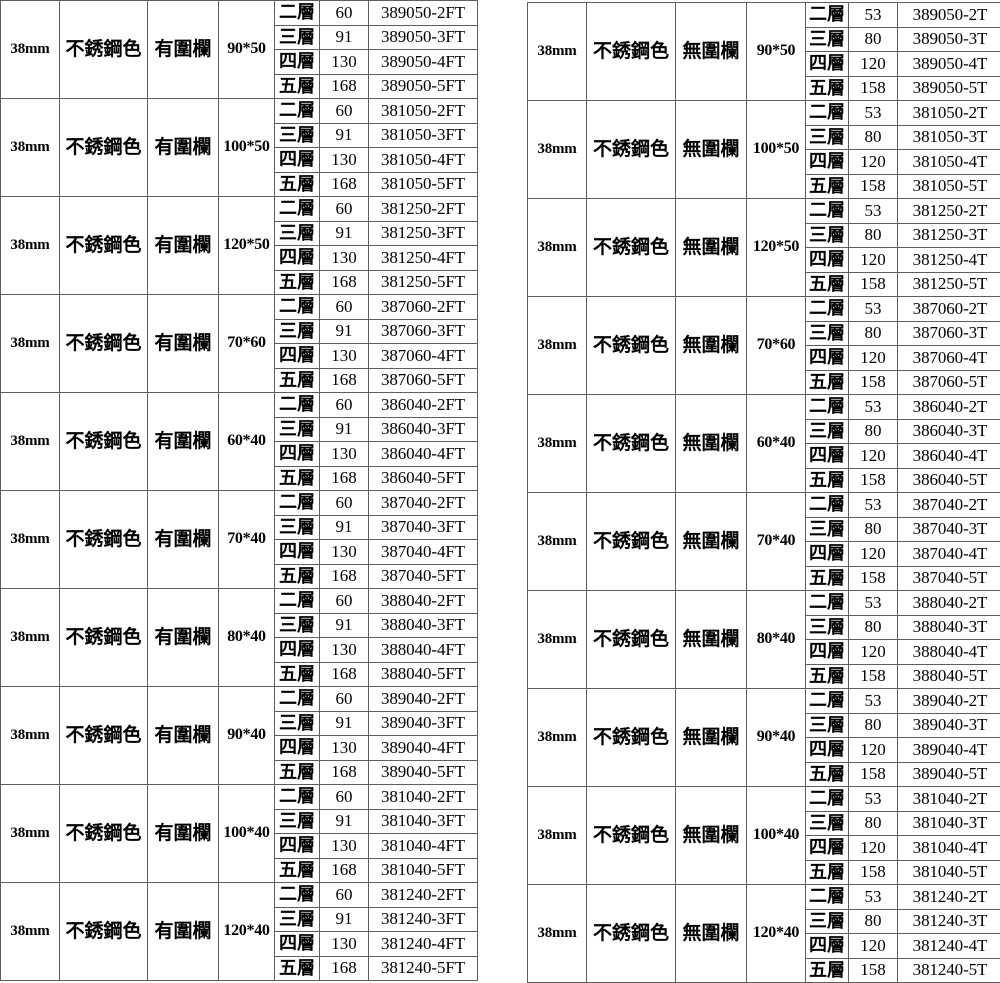 The width and height of the screenshot is (1000, 983). Describe the element at coordinates (247, 834) in the screenshot. I see `size-cell: 100*40` at that location.